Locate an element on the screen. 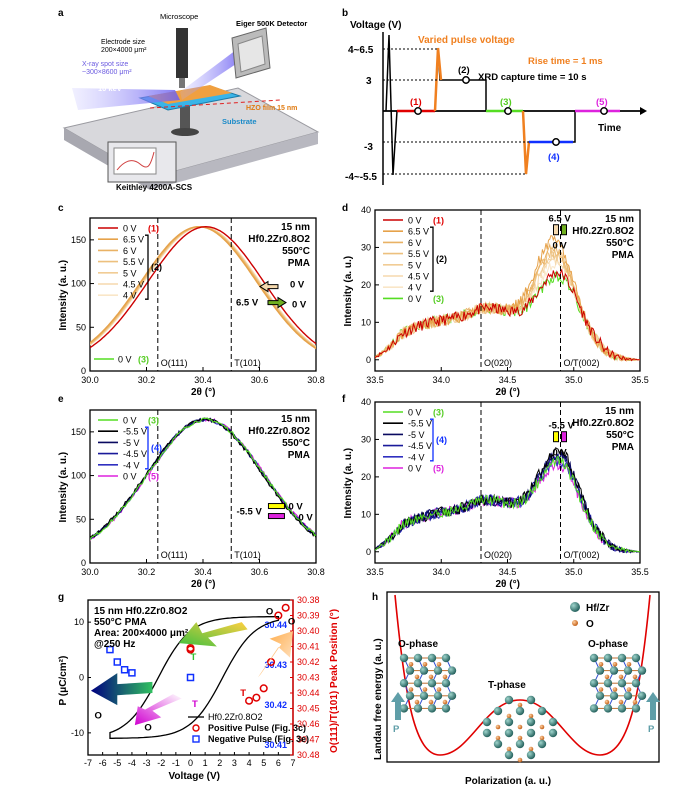 This screenshot has height=800, width=683. legend-label: -4.5 V is located at coordinates (420, 446).